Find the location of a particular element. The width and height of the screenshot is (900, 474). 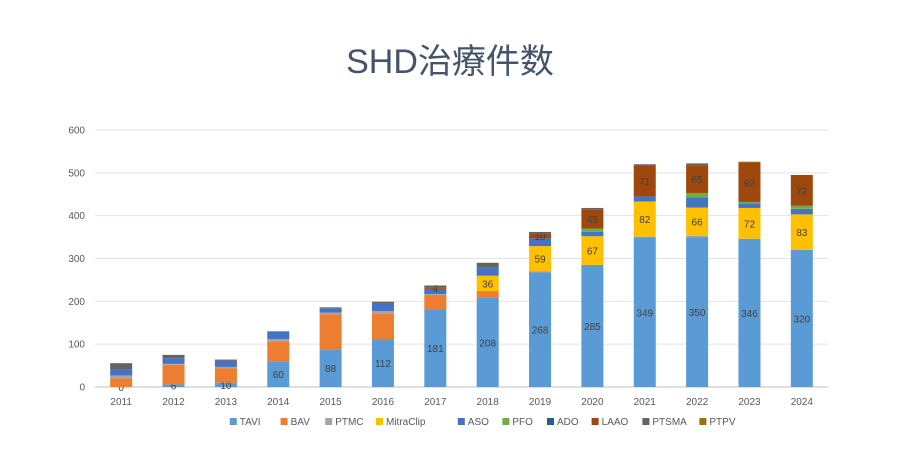

legend-swatch-ptpv is located at coordinates (703, 421).